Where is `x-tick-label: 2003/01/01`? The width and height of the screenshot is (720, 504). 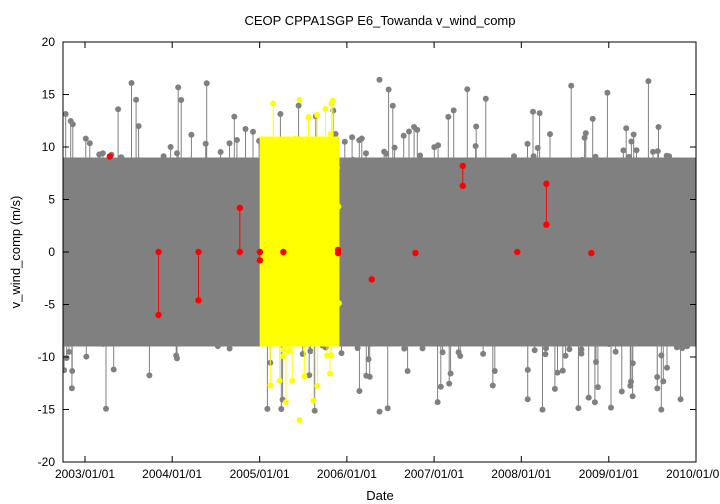 x-tick-label: 2003/01/01 is located at coordinates (85, 474).